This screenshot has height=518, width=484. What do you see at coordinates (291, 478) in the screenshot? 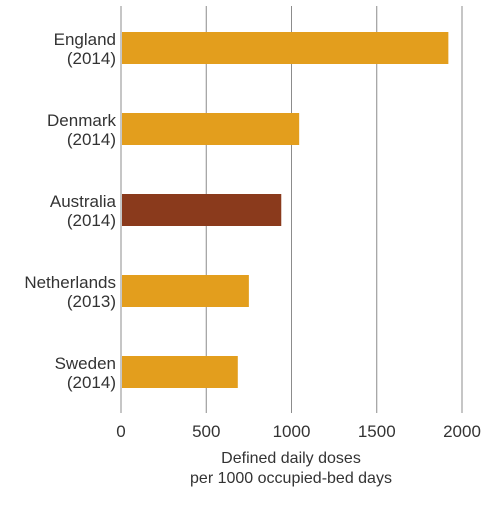
I see `x-axis-title-line2: per 1000 occupied-bed days` at bounding box center [291, 478].